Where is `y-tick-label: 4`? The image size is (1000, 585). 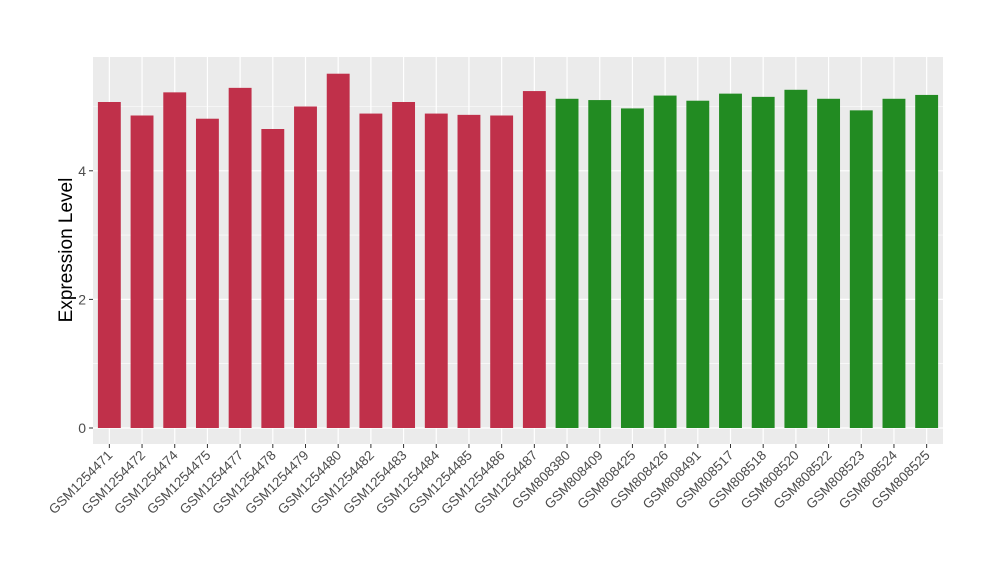 y-tick-label: 4 is located at coordinates (82, 171).